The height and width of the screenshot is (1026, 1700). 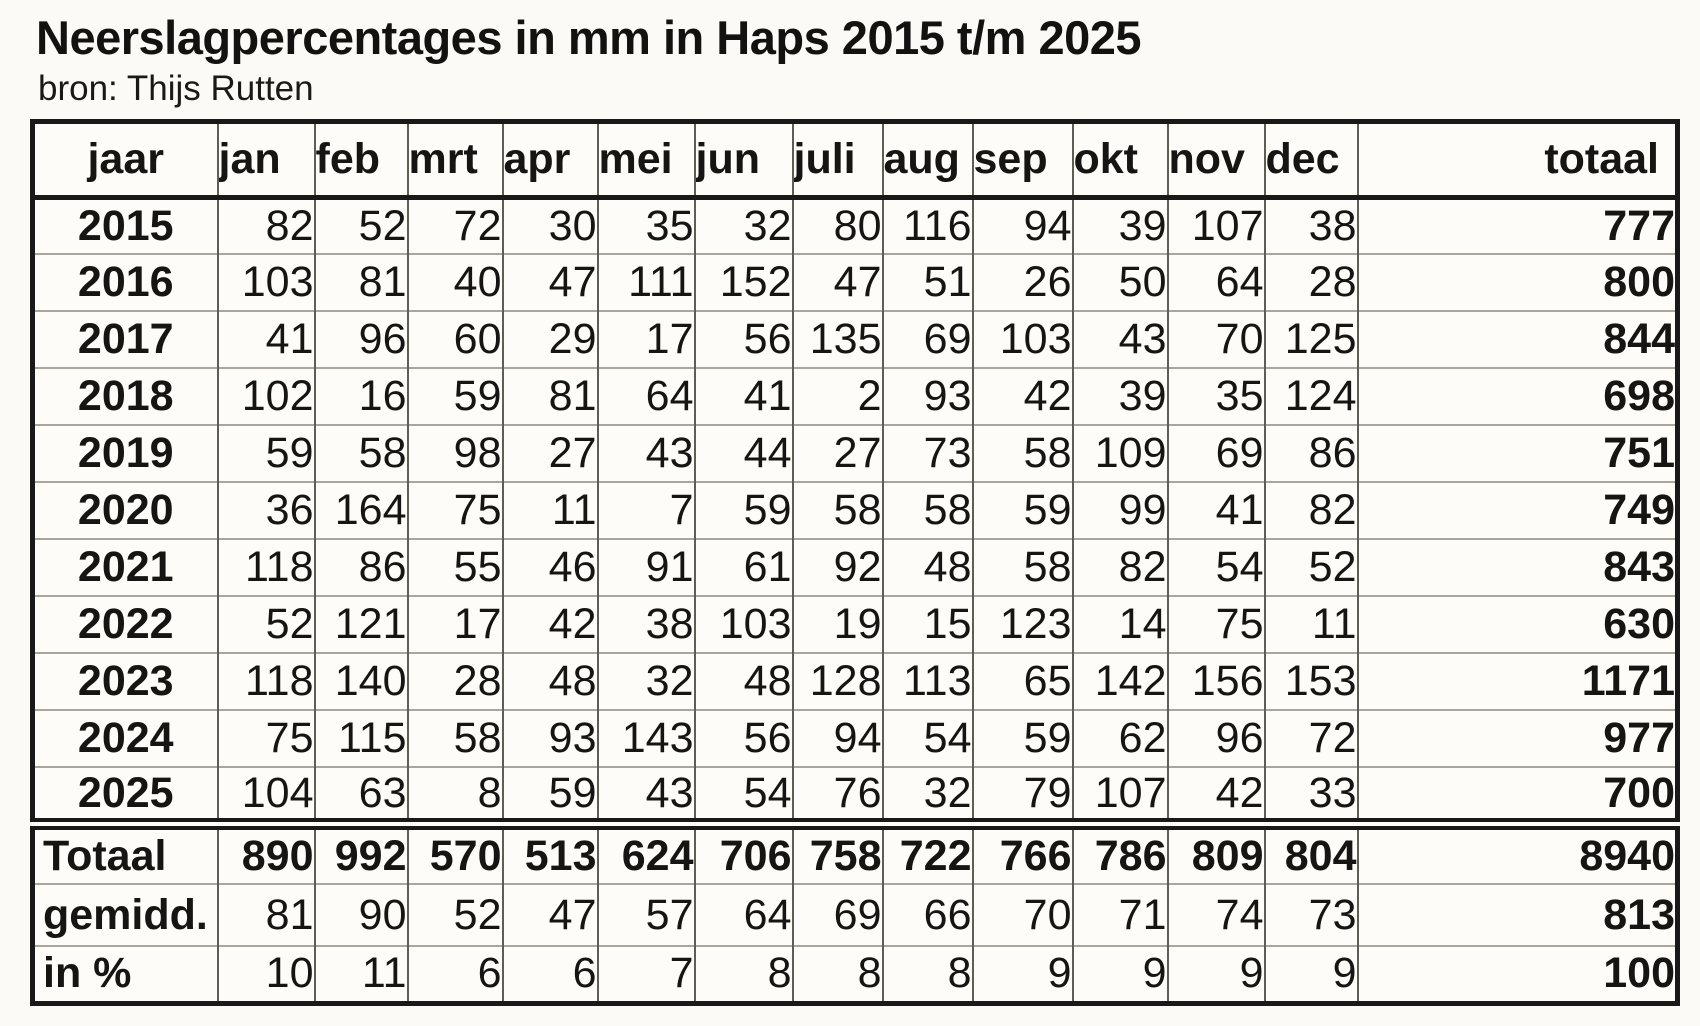 I want to click on row-label: 2017, so click(x=125, y=339).